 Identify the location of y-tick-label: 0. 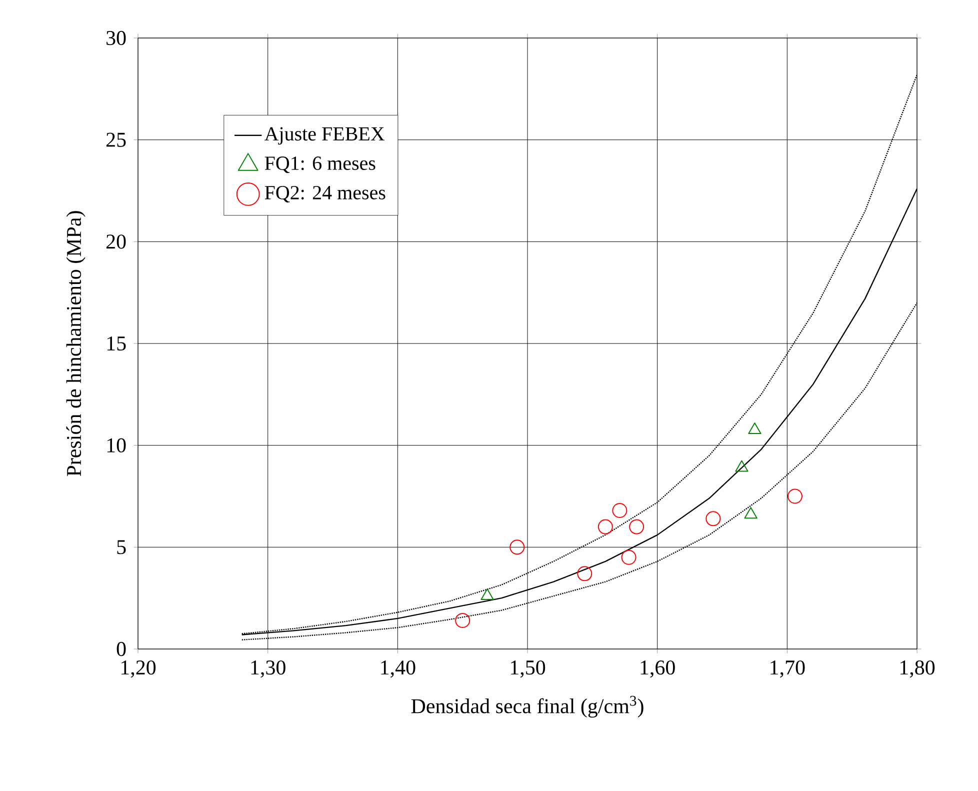
(121, 649).